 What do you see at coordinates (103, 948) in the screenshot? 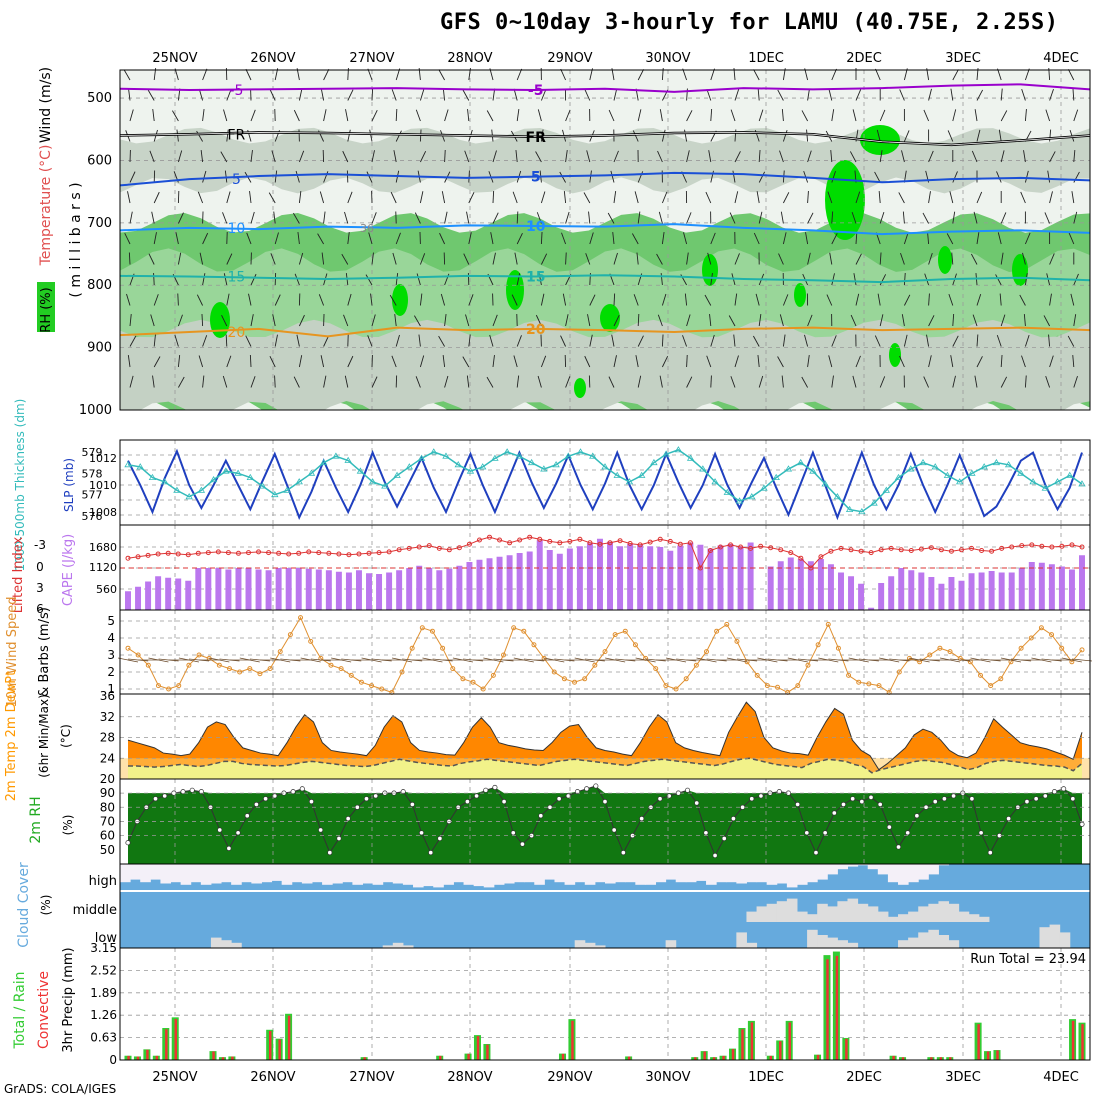
I see `precip-tick: 3.15` at bounding box center [103, 948].